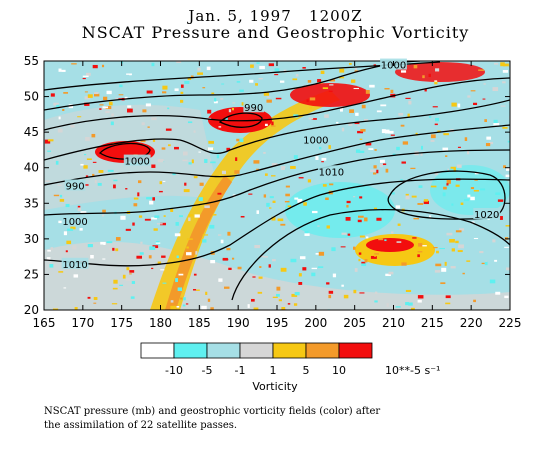  I want to click on contour-label: 1020, so click(486, 215).